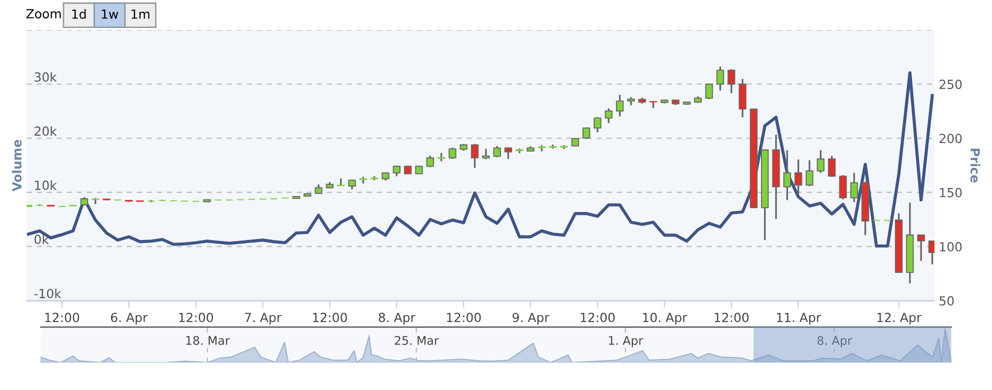 The image size is (992, 390). What do you see at coordinates (110, 14) in the screenshot?
I see `text: 1w` at bounding box center [110, 14].